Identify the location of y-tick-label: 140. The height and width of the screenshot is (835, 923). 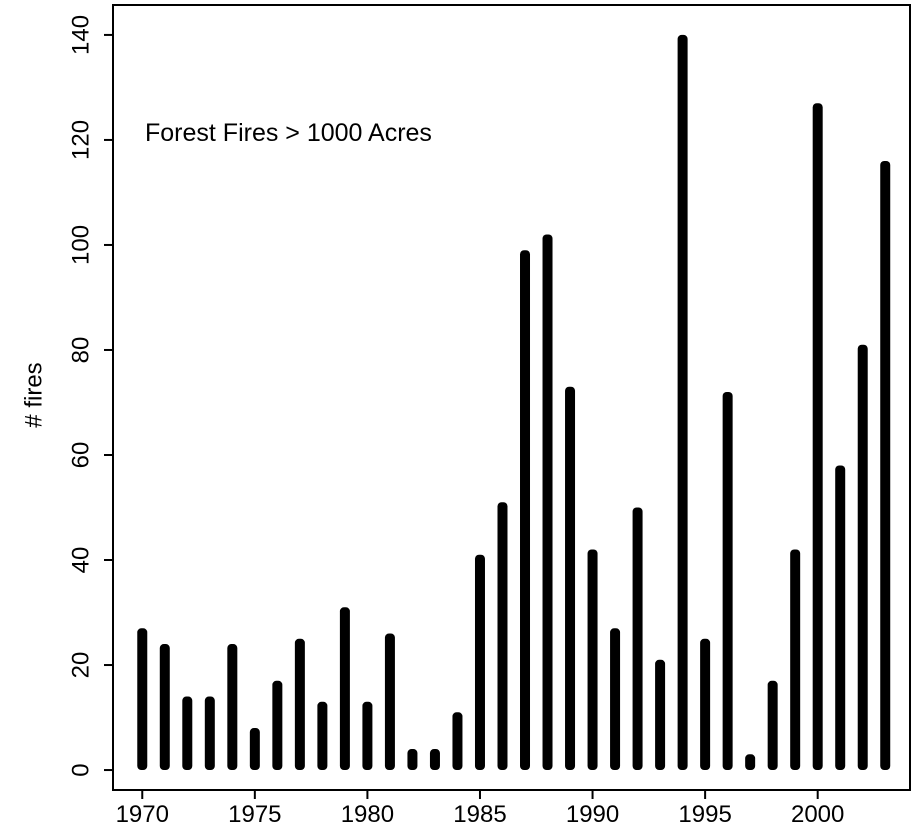
(80, 35).